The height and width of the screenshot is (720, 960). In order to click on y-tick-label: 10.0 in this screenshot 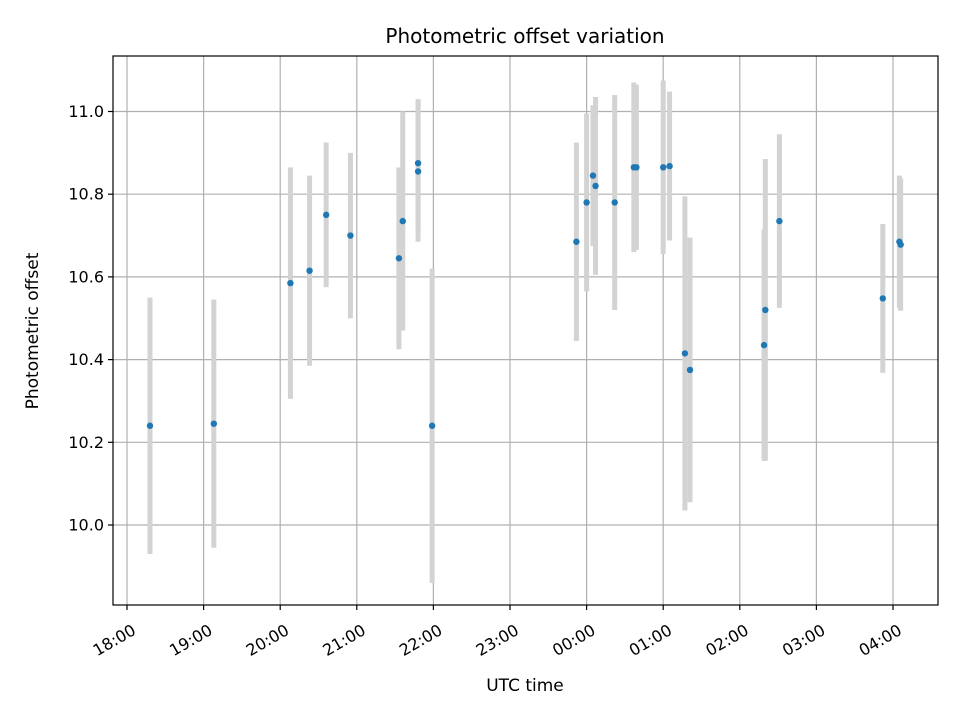, I will do `click(86, 525)`.